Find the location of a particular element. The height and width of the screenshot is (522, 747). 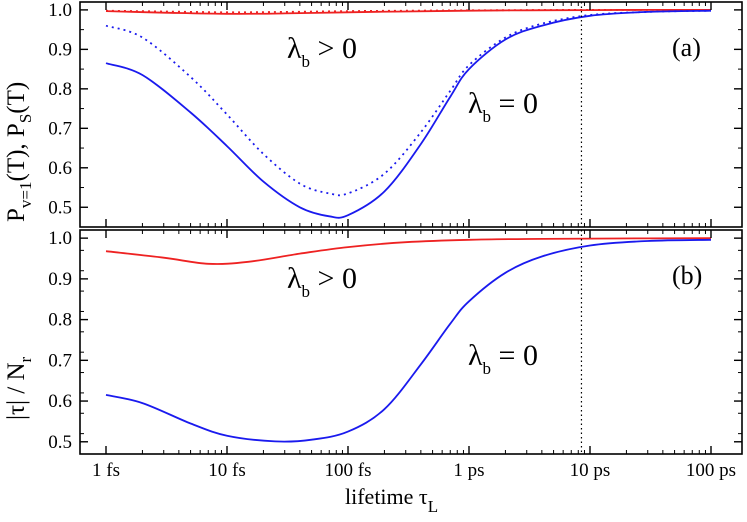

panel-b-series-0-solid is located at coordinates (408, 251).